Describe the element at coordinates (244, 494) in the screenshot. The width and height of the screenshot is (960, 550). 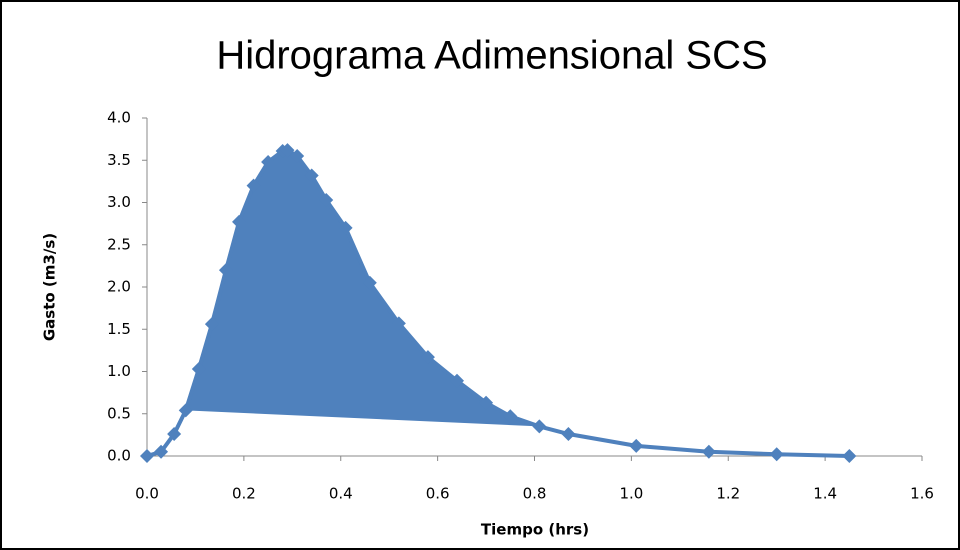
I see `x-tick-label: 0.2` at that location.